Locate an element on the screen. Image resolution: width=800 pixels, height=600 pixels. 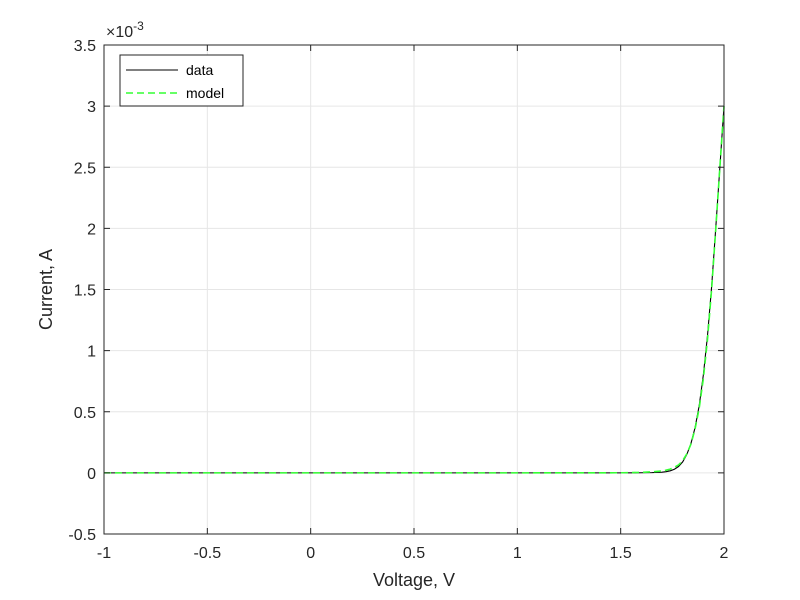
y-tick-label: 1 is located at coordinates (91, 352).